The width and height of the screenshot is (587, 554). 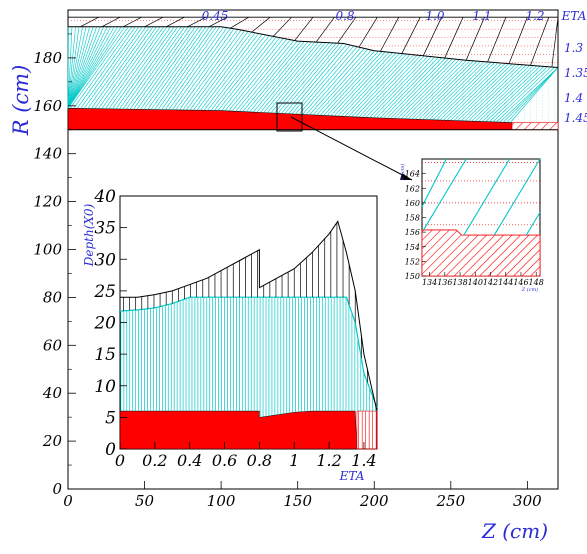 I want to click on y-tick-label: 0, so click(x=57, y=489).